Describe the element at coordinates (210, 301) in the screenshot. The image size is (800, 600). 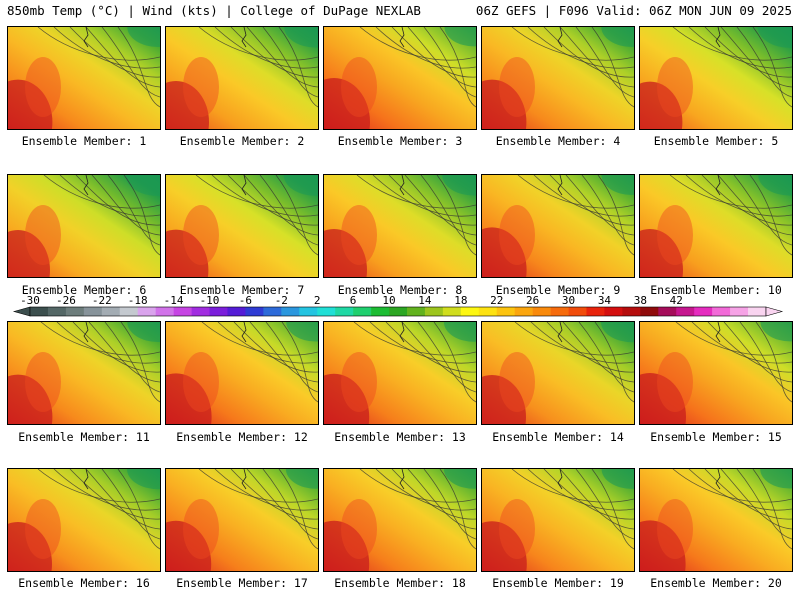
I see `colorbar-tick-label: -10` at that location.